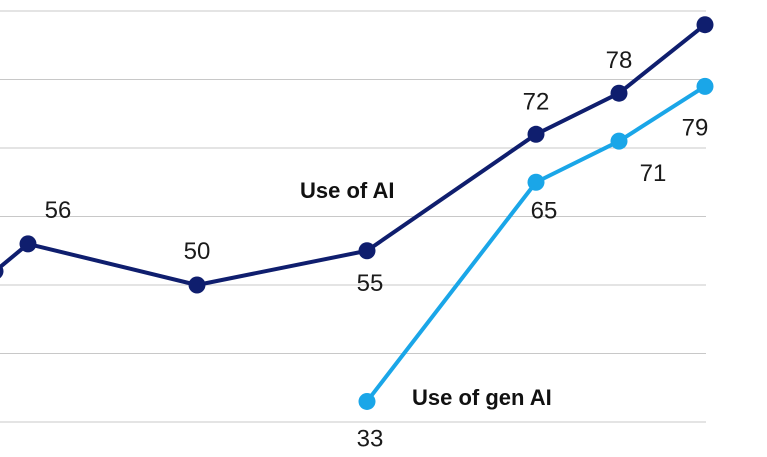 Image resolution: width=767 pixels, height=457 pixels. I want to click on data-label: 50, so click(197, 251).